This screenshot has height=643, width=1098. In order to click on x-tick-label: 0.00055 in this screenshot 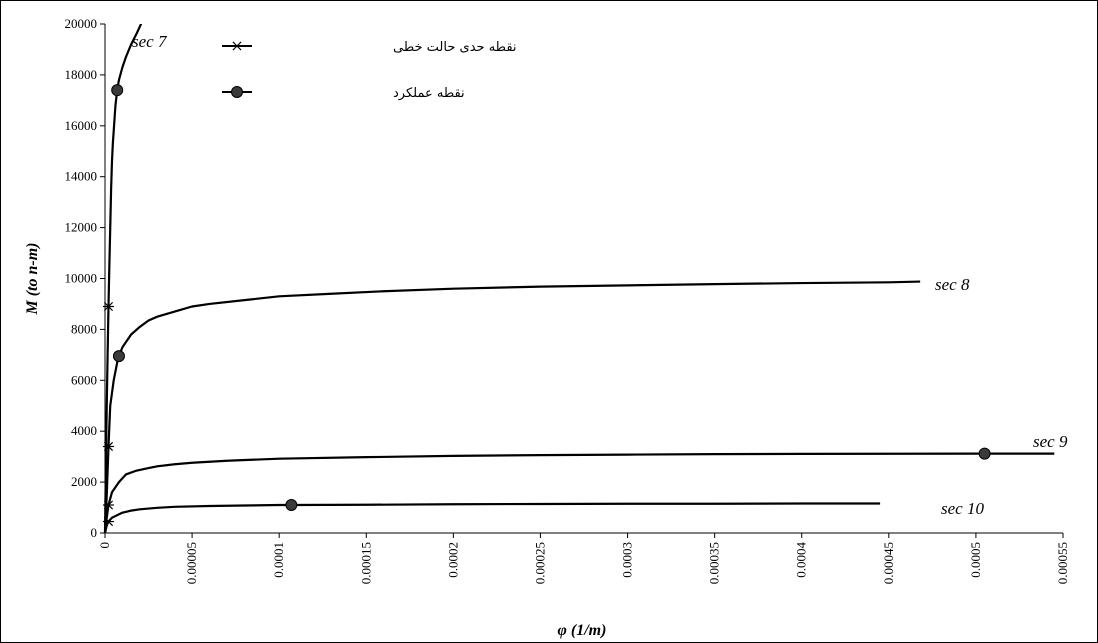, I will do `click(1062, 563)`.